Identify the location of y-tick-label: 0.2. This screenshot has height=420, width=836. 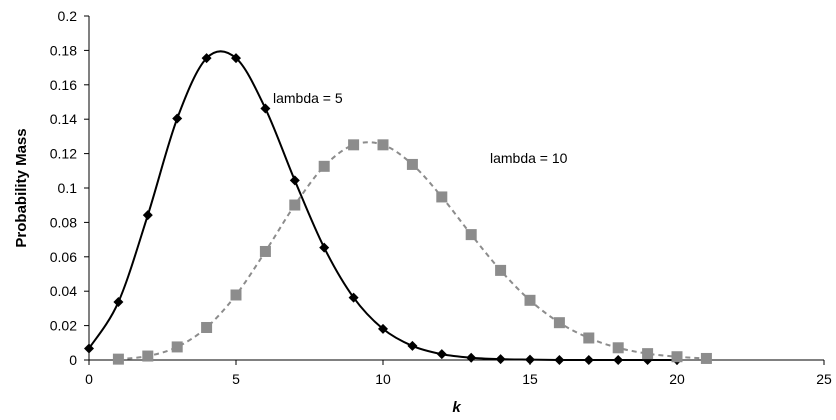
(68, 16).